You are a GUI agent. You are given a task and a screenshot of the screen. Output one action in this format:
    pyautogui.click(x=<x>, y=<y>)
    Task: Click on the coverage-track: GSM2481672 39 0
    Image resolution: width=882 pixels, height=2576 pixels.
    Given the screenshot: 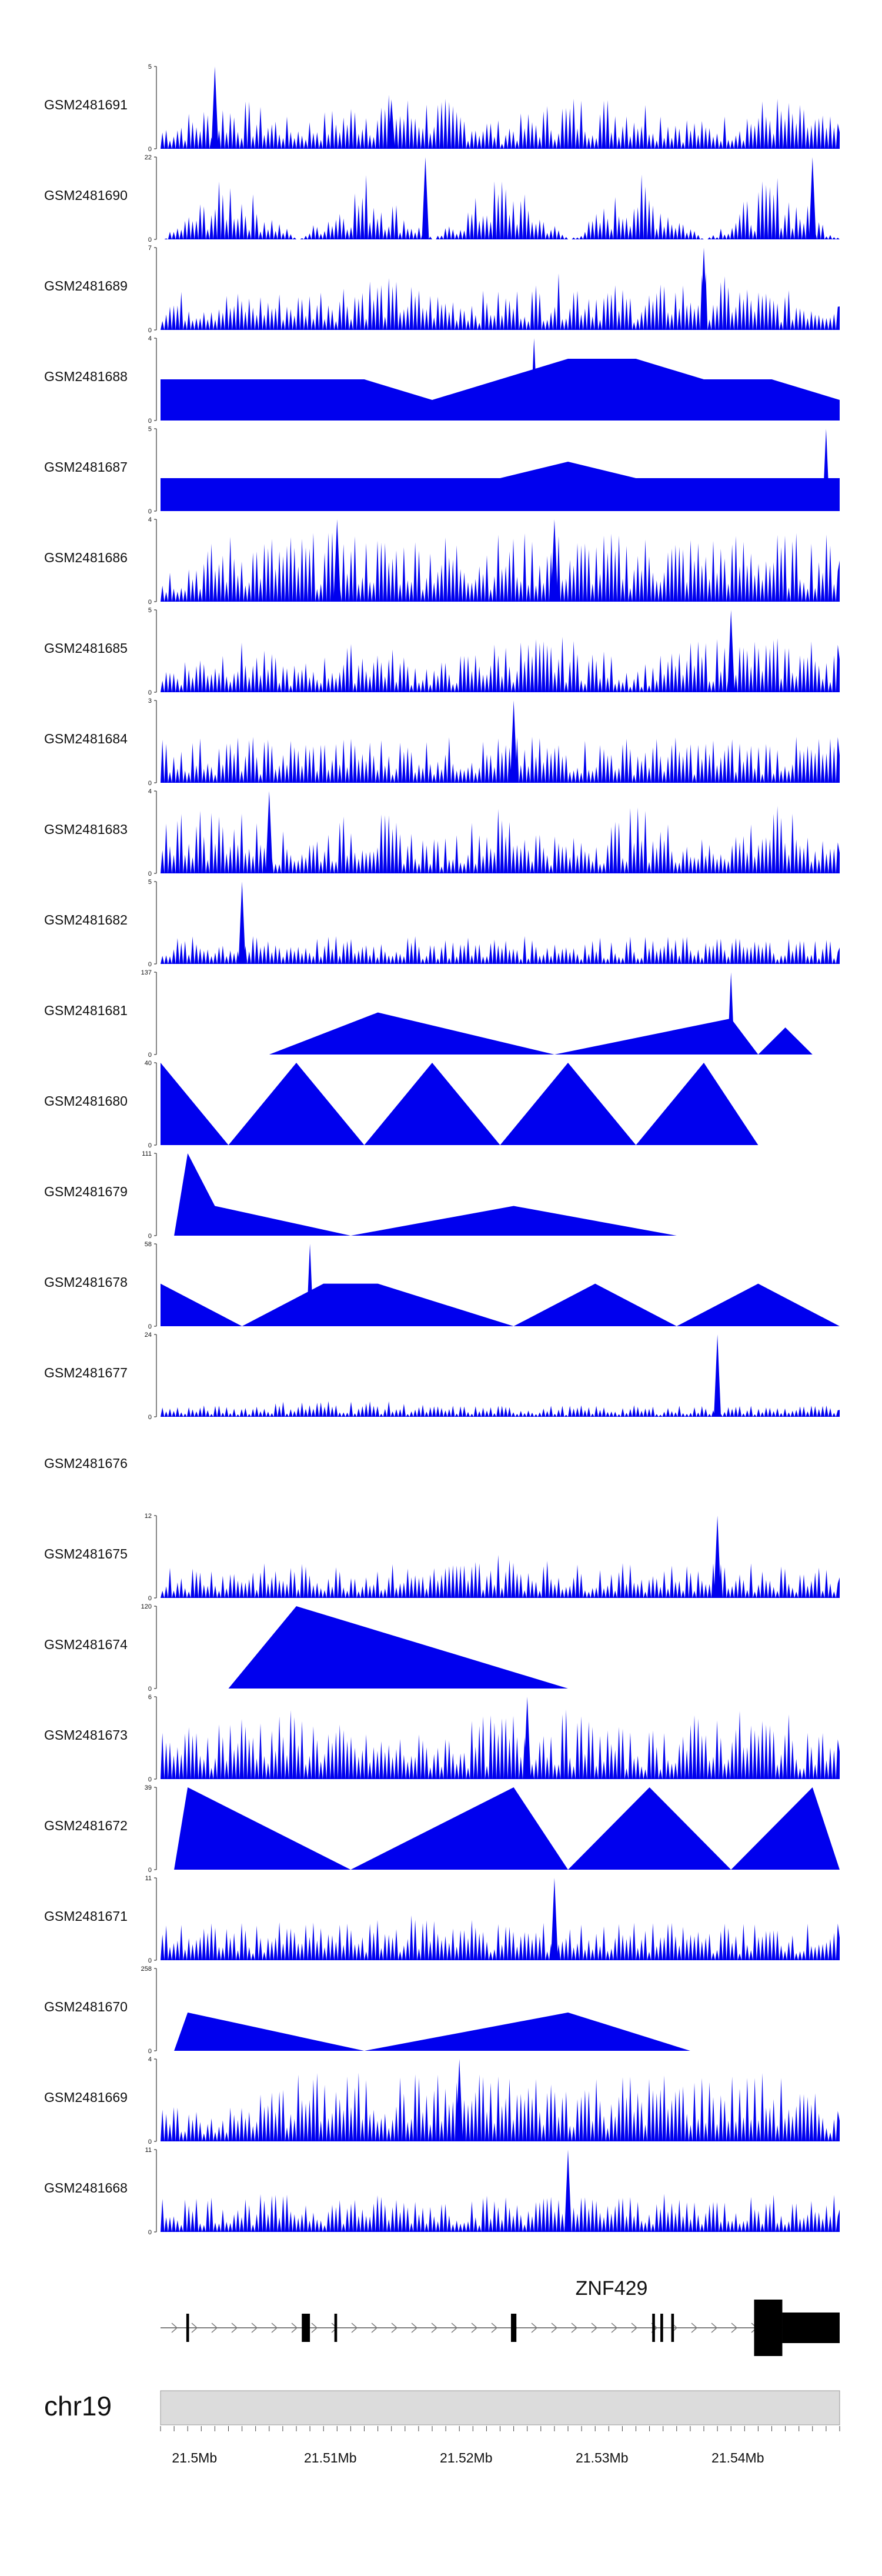 What is the action you would take?
    pyautogui.click(x=442, y=1829)
    